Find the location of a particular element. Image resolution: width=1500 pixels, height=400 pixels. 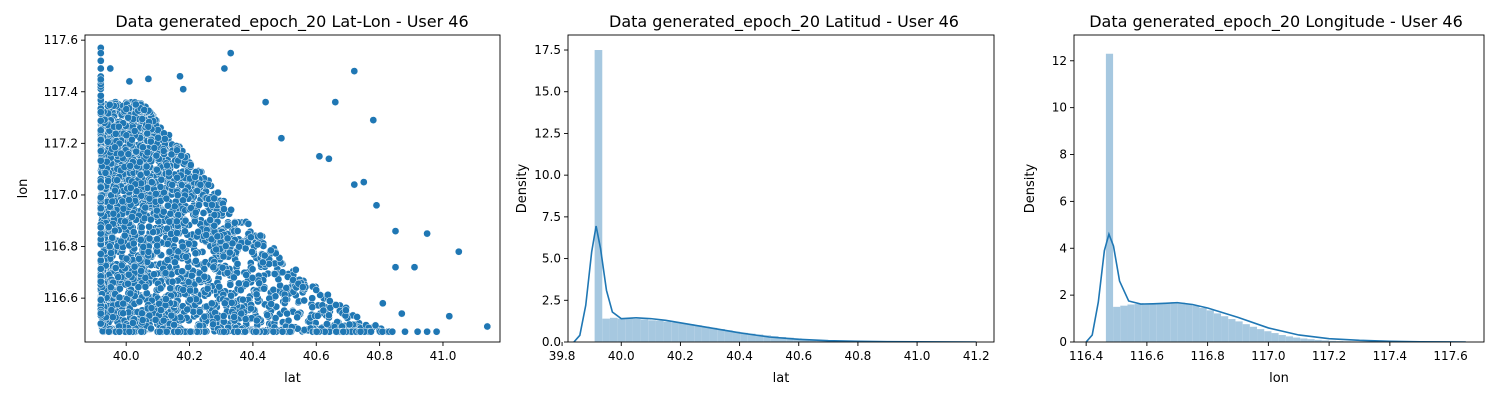

y-tick-label: 116.6 is located at coordinates (61, 298).